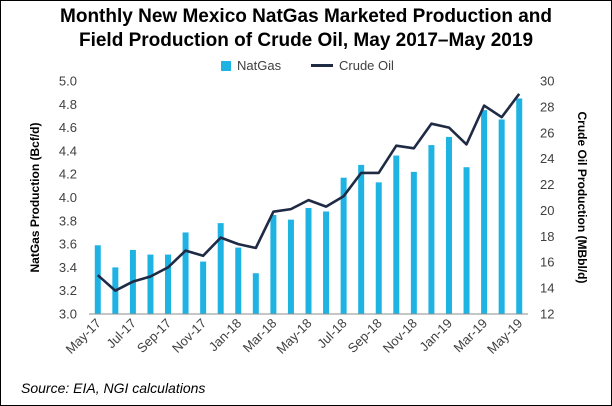 This screenshot has height=406, width=612. What do you see at coordinates (293, 336) in the screenshot?
I see `x-tick-label: May-18` at bounding box center [293, 336].